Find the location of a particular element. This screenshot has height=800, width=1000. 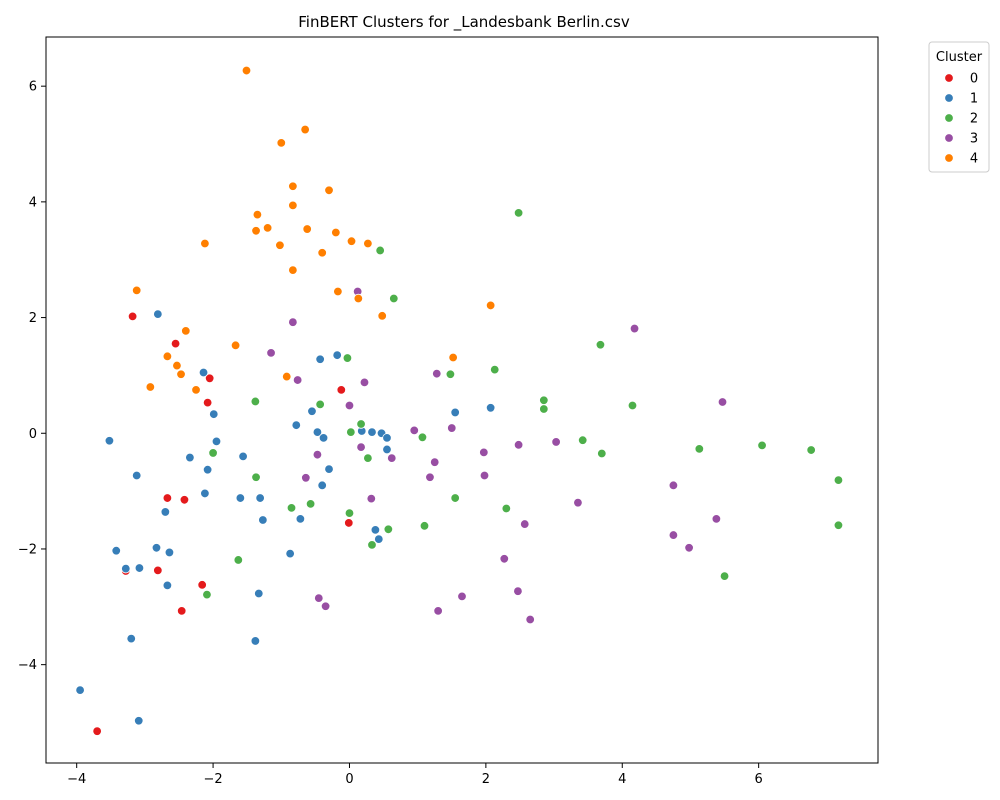

legend-items: 0 1 2 3 4 is located at coordinates (961, 119).